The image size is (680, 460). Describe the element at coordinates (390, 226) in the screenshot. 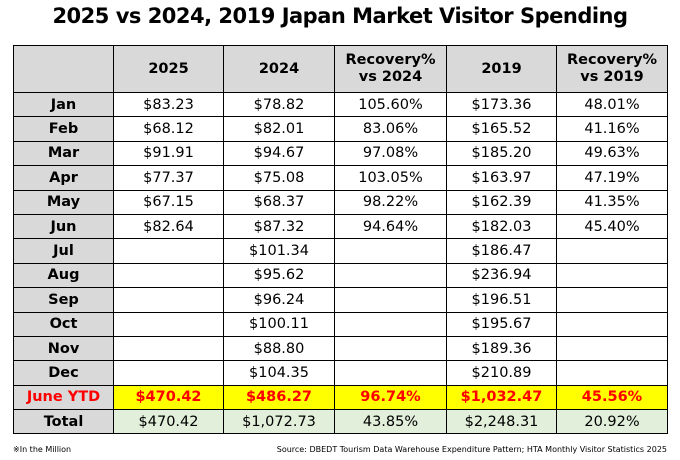

I see `table-cell: 94.64%` at that location.